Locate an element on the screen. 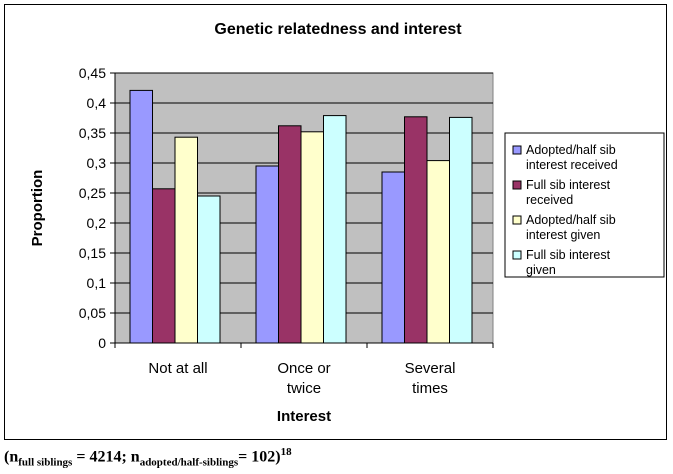 The width and height of the screenshot is (673, 474). x-category-label: Not at all is located at coordinates (177, 368).